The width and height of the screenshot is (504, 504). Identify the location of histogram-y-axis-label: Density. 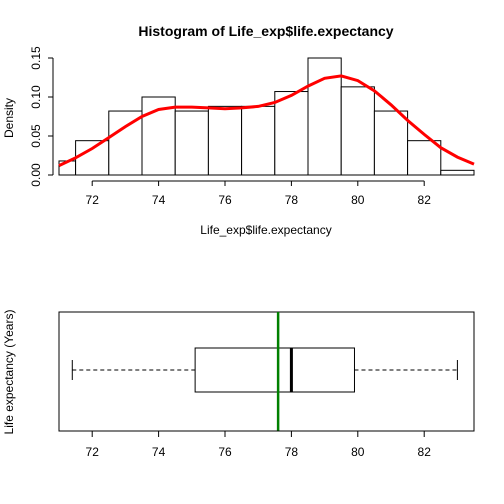
(9, 118).